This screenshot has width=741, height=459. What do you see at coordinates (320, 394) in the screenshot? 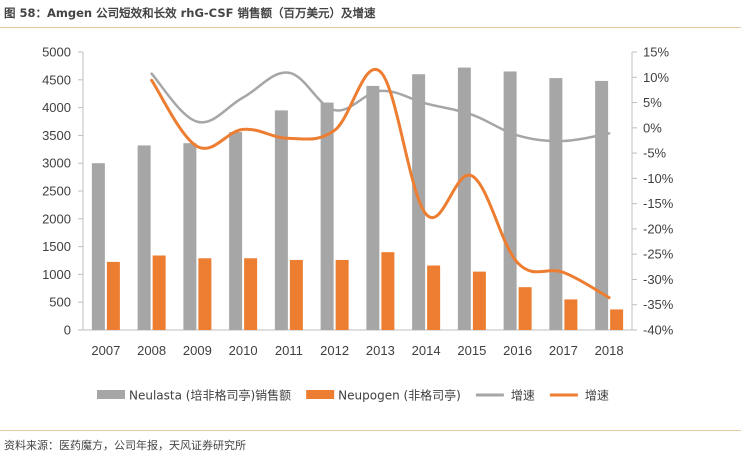
I see `legend-neupogen-swatch` at bounding box center [320, 394].